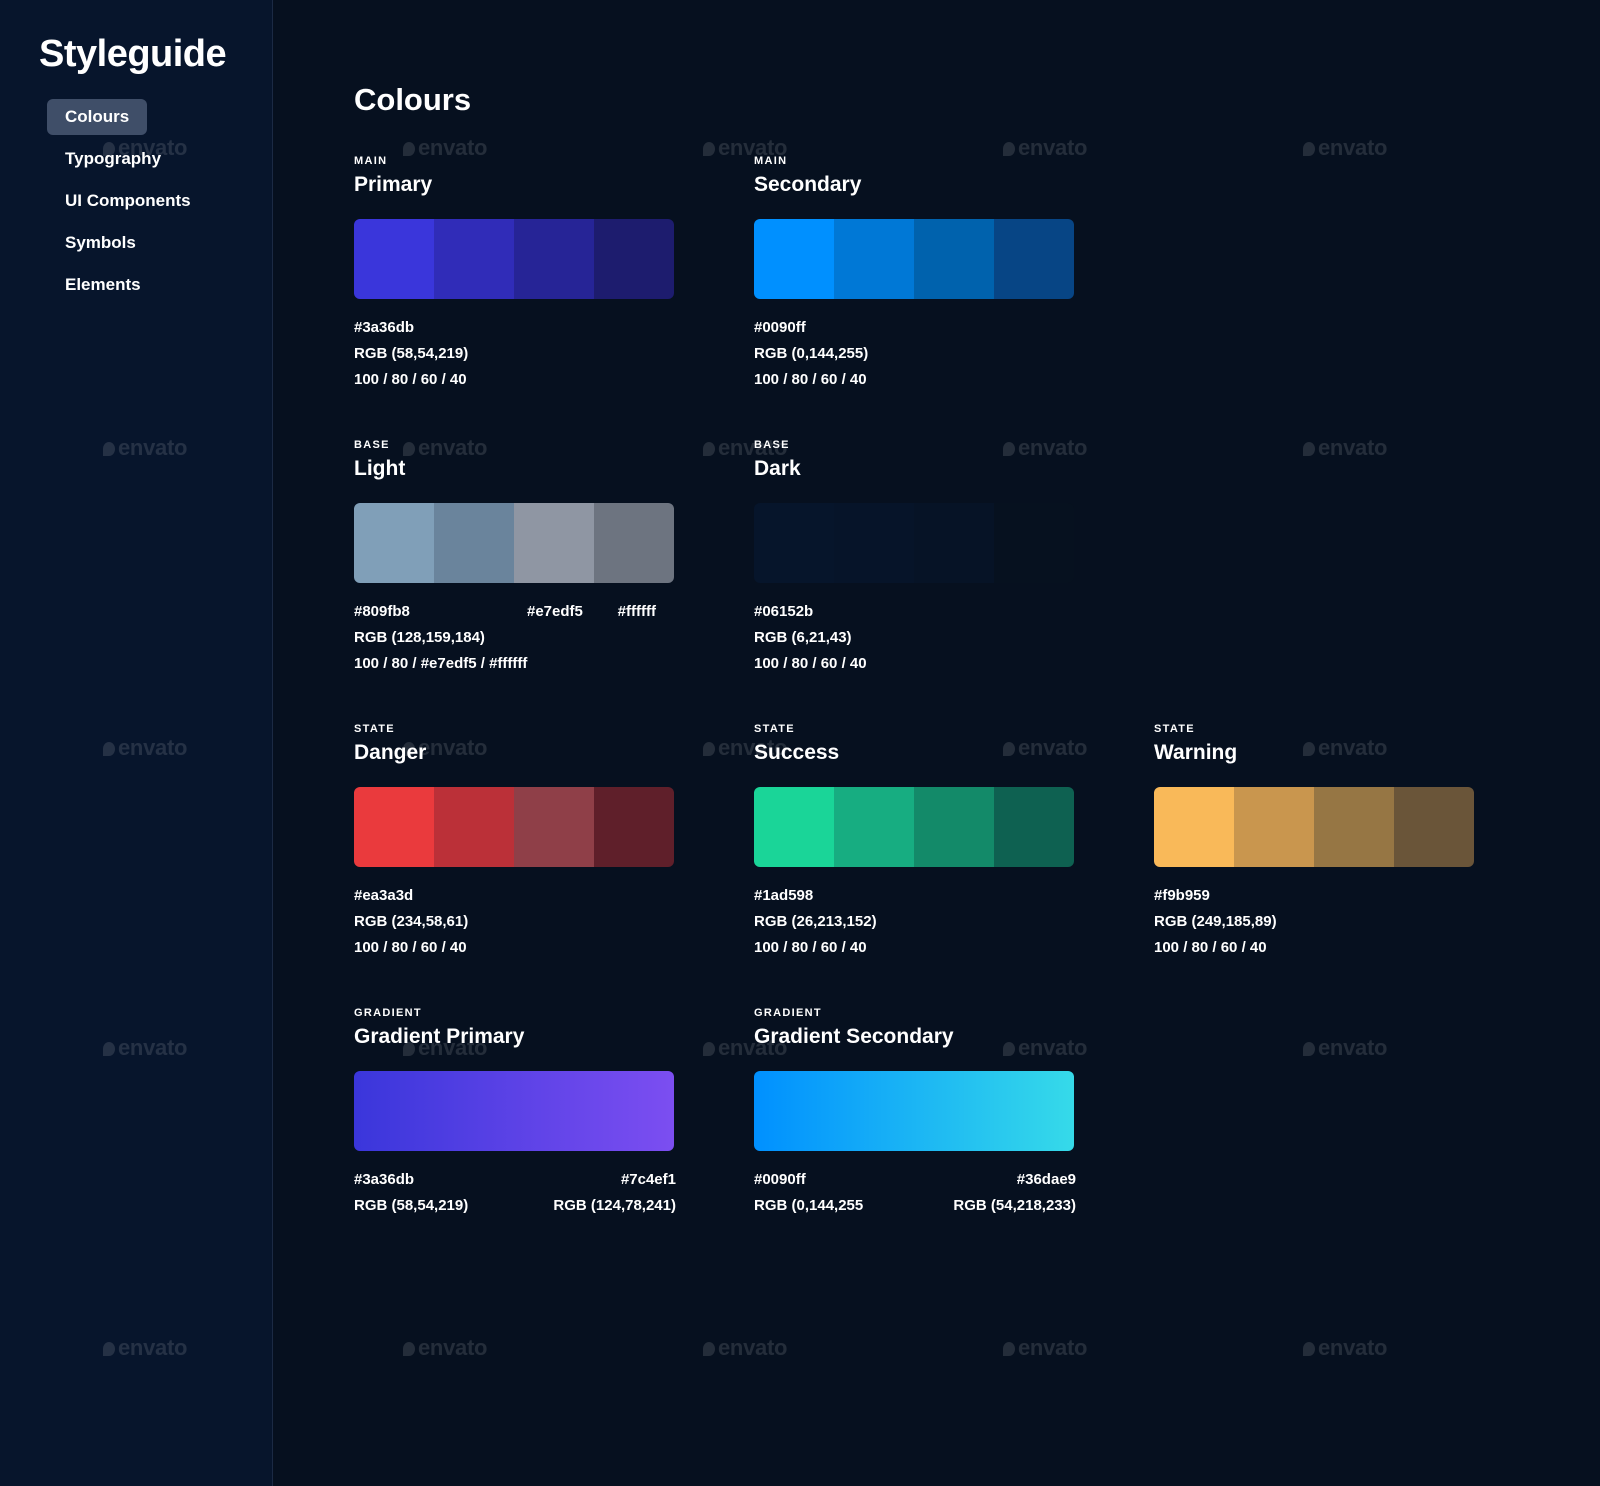 This screenshot has height=1486, width=1600. I want to click on info-value: RGB (6,21,43), so click(803, 637).